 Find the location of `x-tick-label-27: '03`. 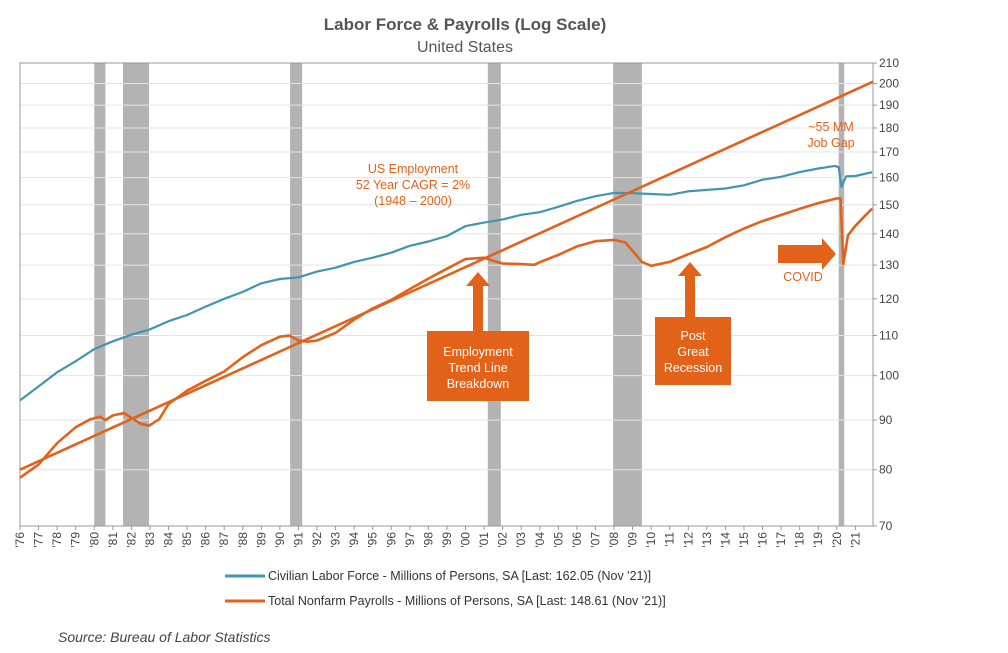

x-tick-label-27: '03 is located at coordinates (521, 540).